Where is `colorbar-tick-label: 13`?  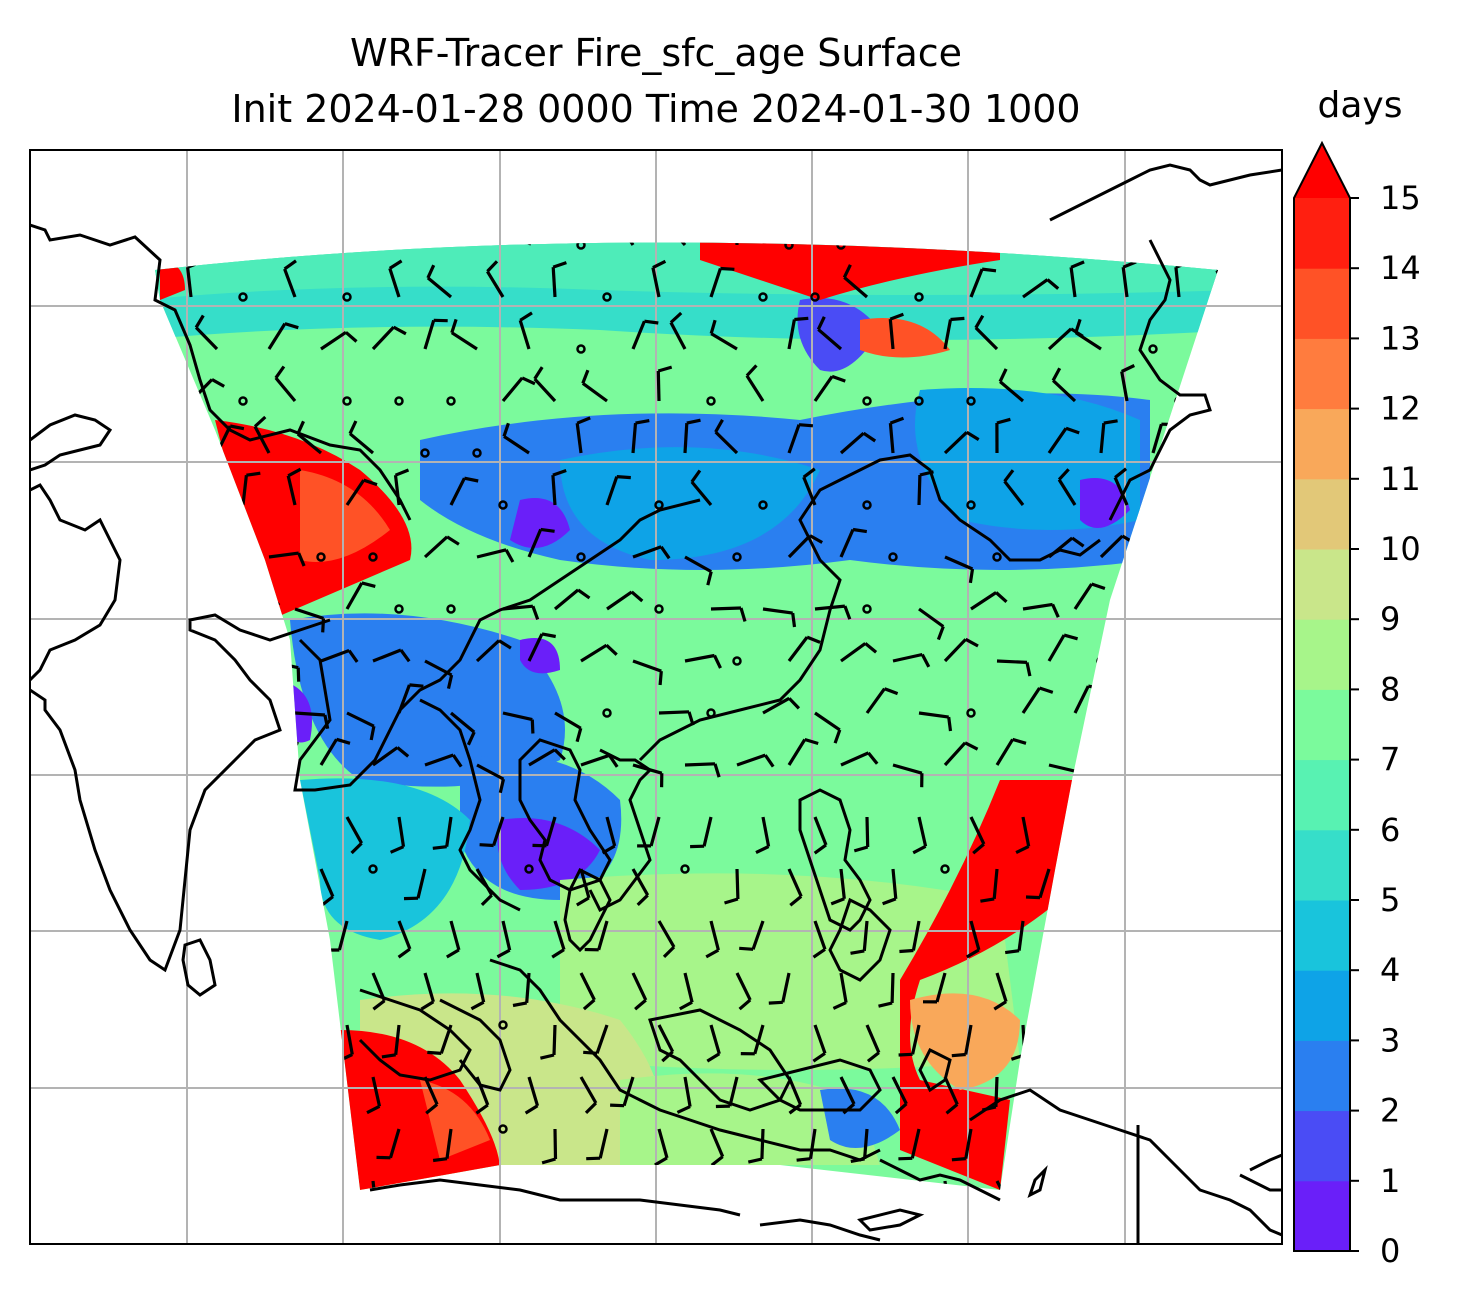
colorbar-tick-label: 13 is located at coordinates (1400, 338).